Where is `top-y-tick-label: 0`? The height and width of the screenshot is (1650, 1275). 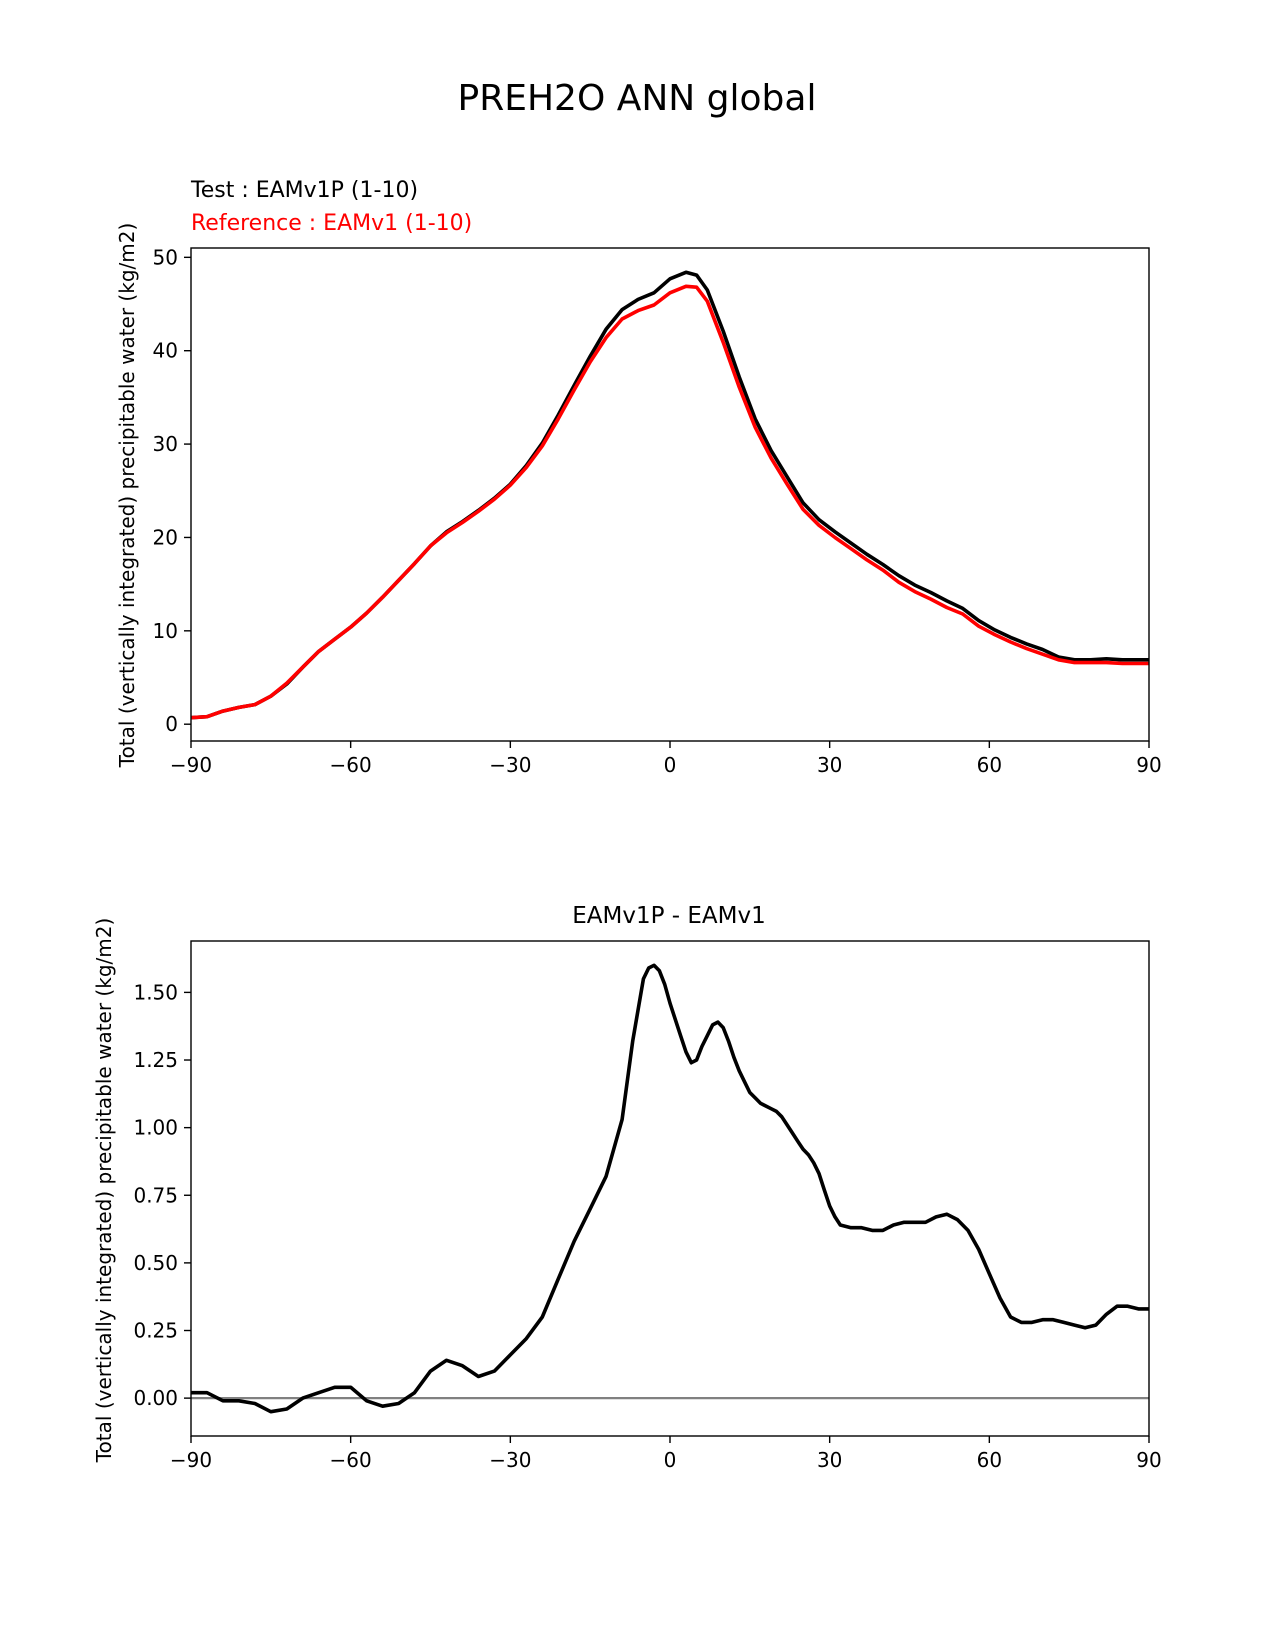
top-y-tick-label: 0 is located at coordinates (171, 724).